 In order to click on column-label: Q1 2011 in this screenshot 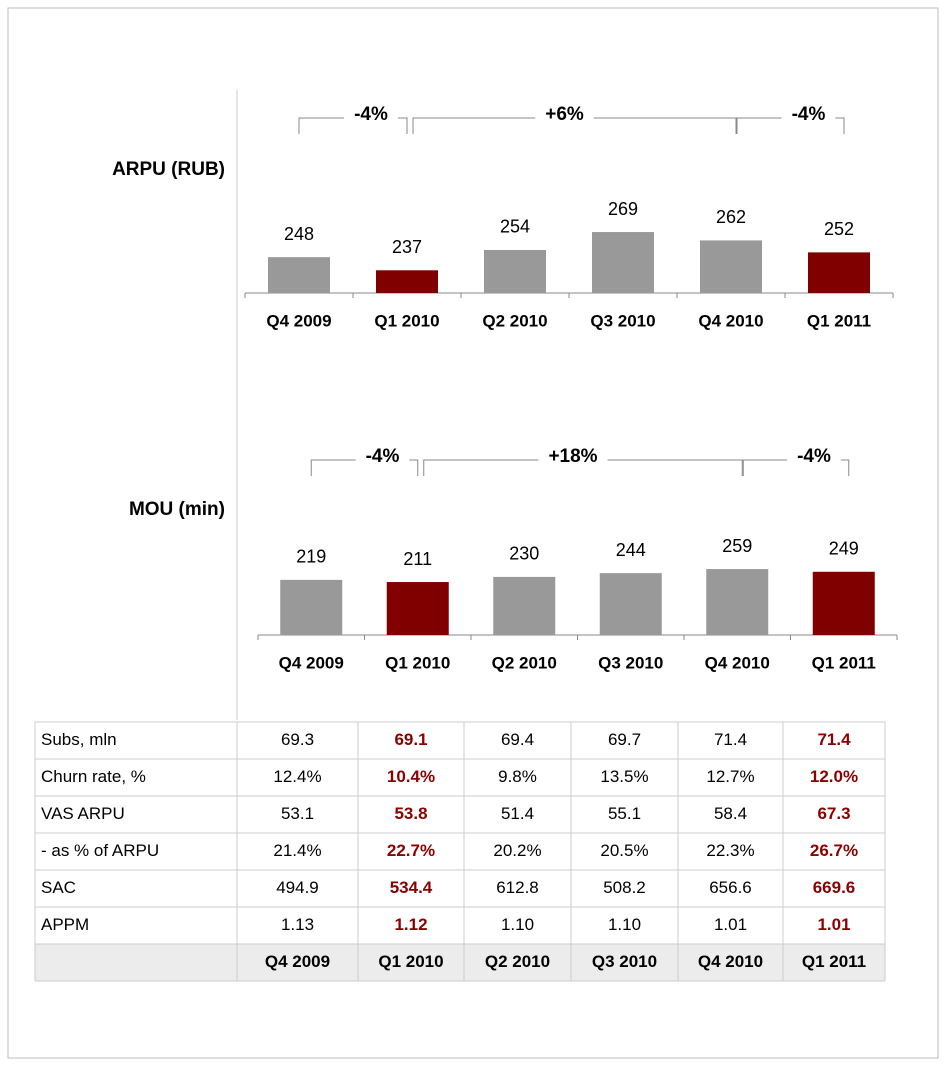, I will do `click(834, 961)`.